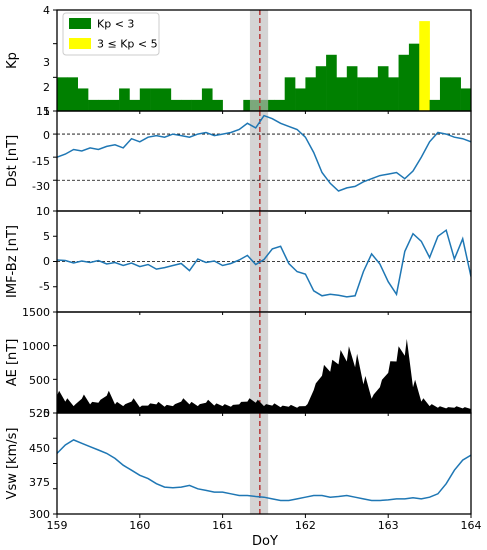  I want to click on x-tick-label: 159, so click(57, 525).